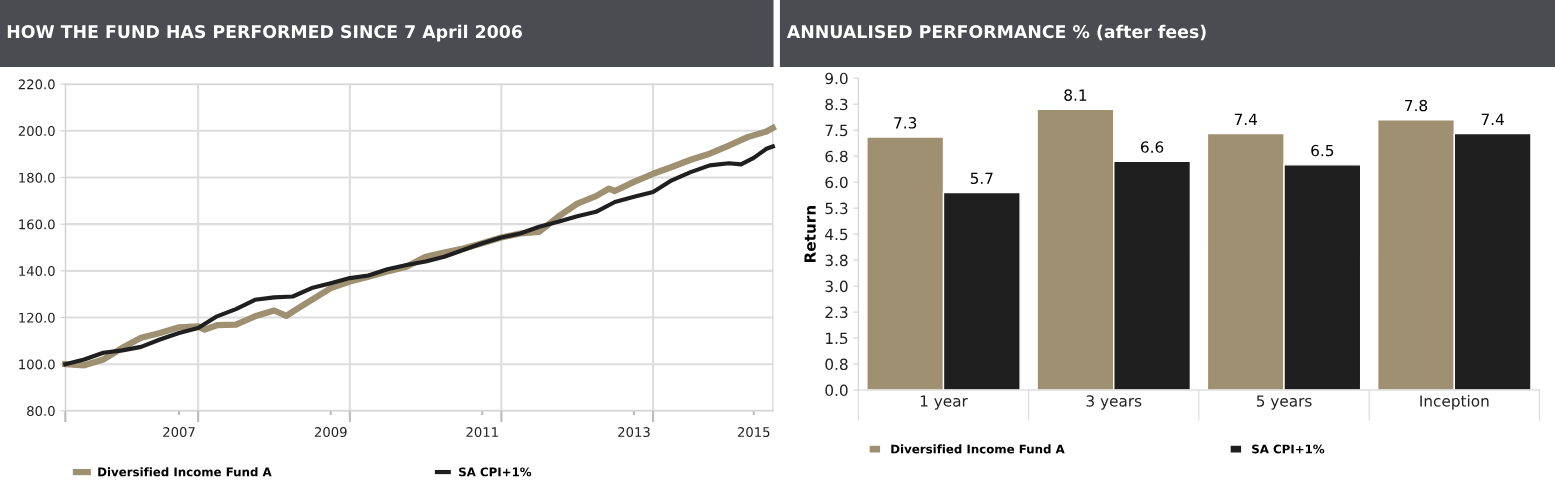  I want to click on y-tick-label: 4.5, so click(836, 234).